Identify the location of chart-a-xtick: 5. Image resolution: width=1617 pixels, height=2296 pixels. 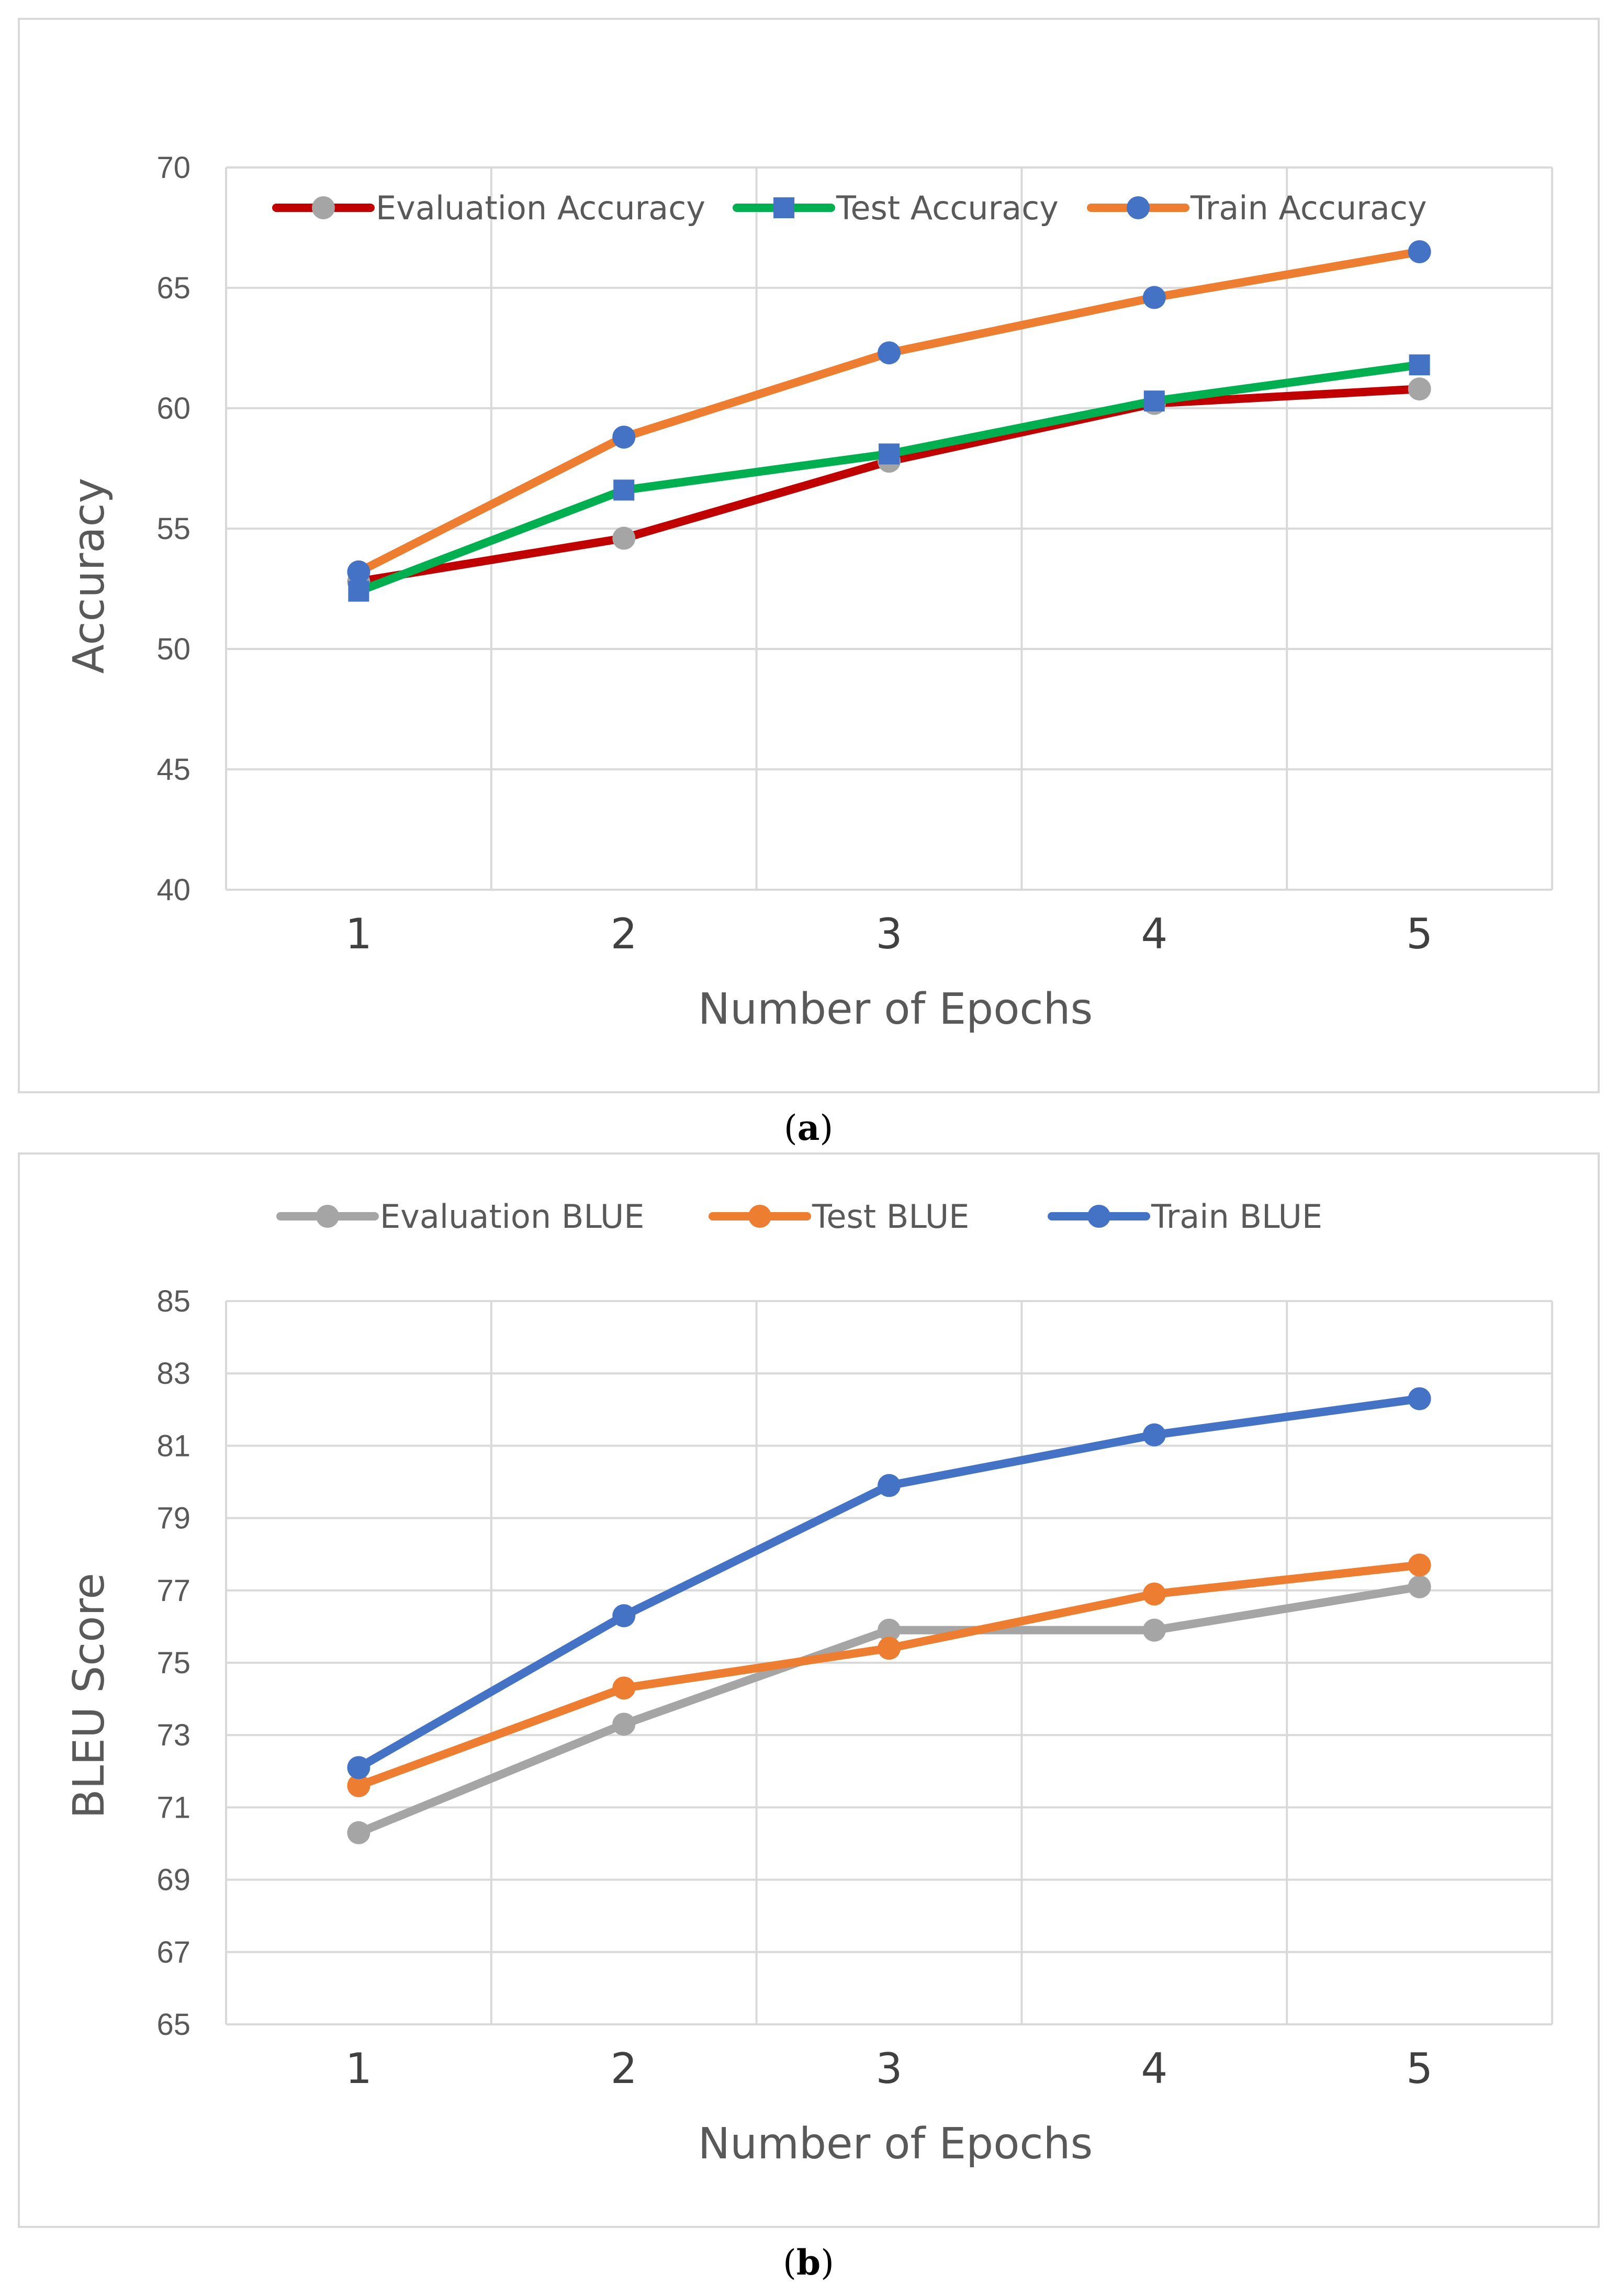
(1419, 934).